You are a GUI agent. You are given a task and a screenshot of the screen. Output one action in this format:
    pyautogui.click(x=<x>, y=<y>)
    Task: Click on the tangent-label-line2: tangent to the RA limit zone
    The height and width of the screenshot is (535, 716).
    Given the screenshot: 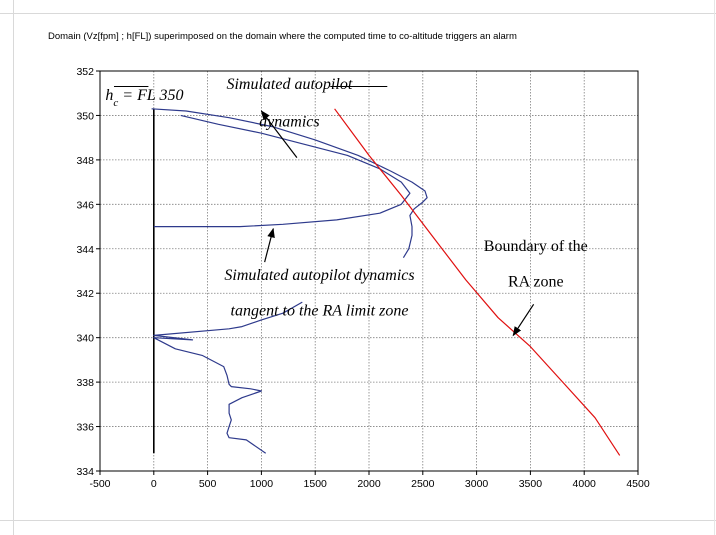 What is the action you would take?
    pyautogui.click(x=320, y=310)
    